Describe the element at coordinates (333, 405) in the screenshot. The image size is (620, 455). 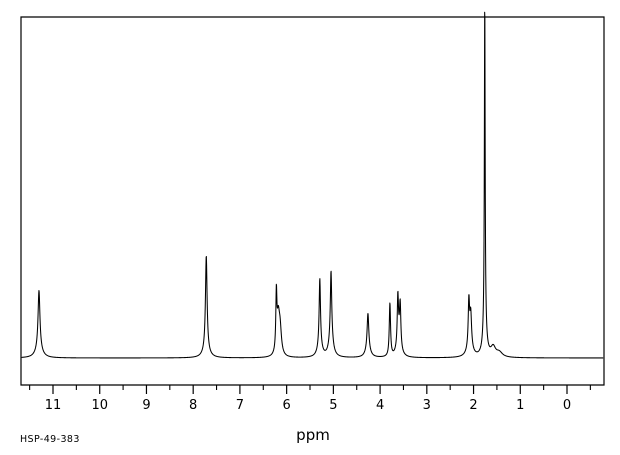
I see `axis-tick-label: 5` at that location.